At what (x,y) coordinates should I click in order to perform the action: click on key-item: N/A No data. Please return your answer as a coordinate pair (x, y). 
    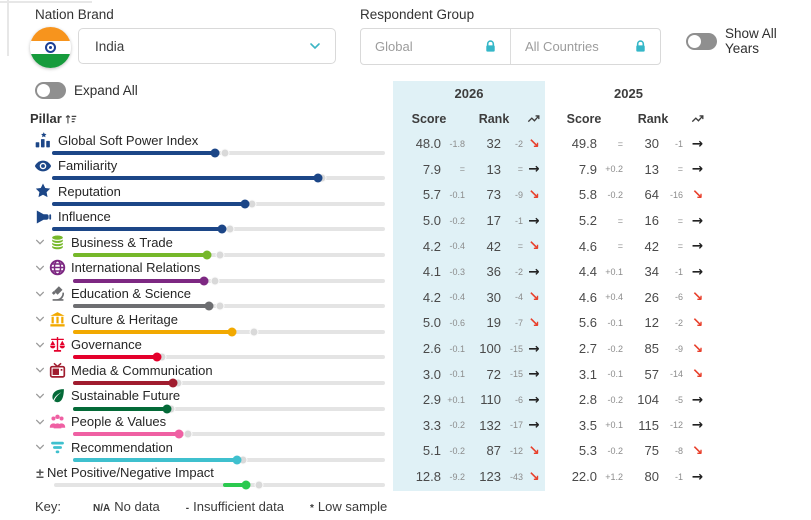
    Looking at the image, I should click on (126, 506).